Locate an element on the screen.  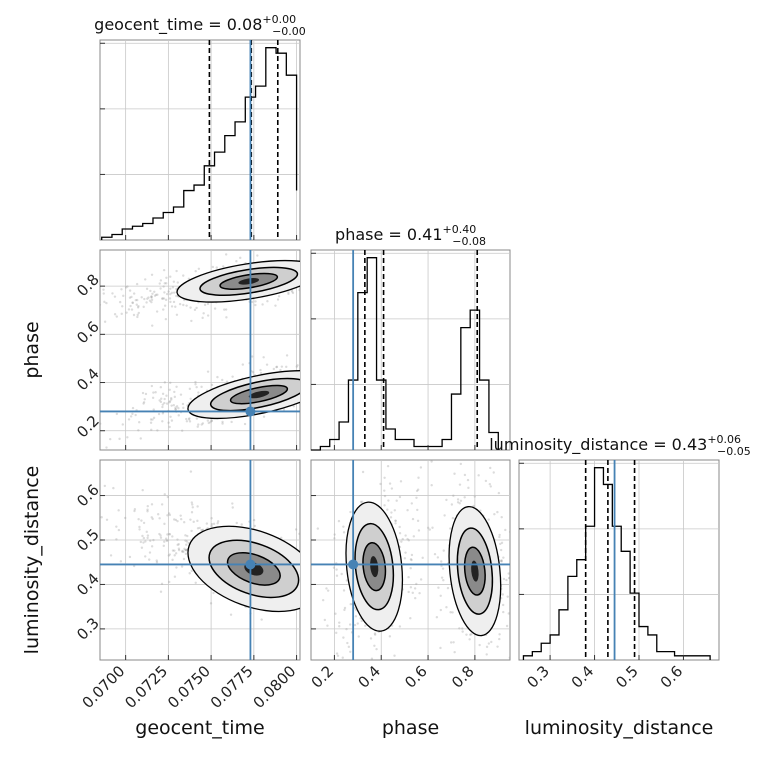
density-peak is located at coordinates (475, 571).